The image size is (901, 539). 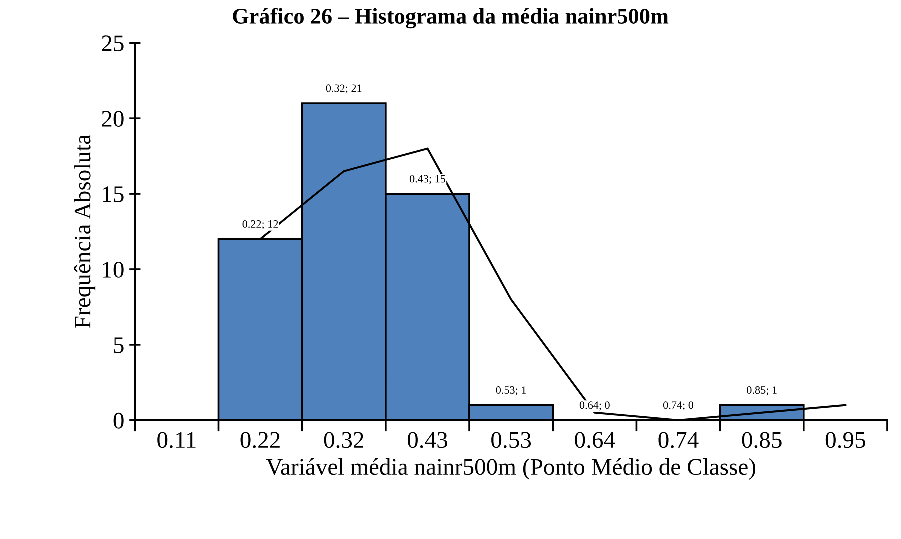 I want to click on y-tick-label: 0, so click(x=119, y=420).